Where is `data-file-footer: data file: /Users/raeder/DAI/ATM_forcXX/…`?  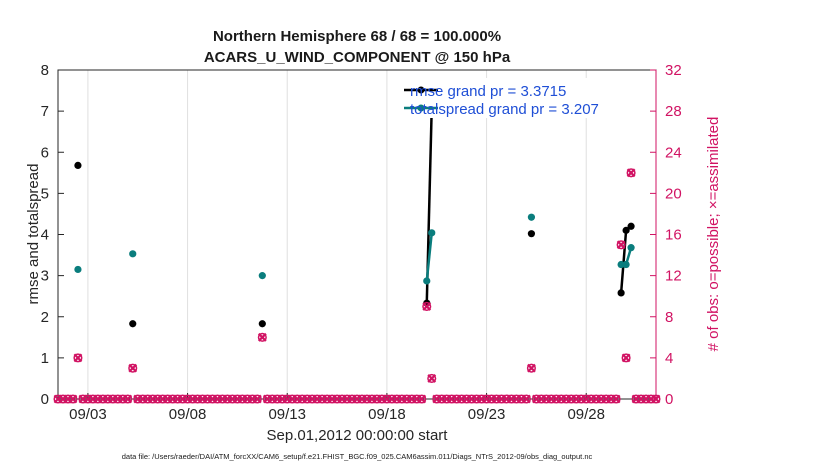 data-file-footer: data file: /Users/raeder/DAI/ATM_forcXX/… is located at coordinates (357, 456).